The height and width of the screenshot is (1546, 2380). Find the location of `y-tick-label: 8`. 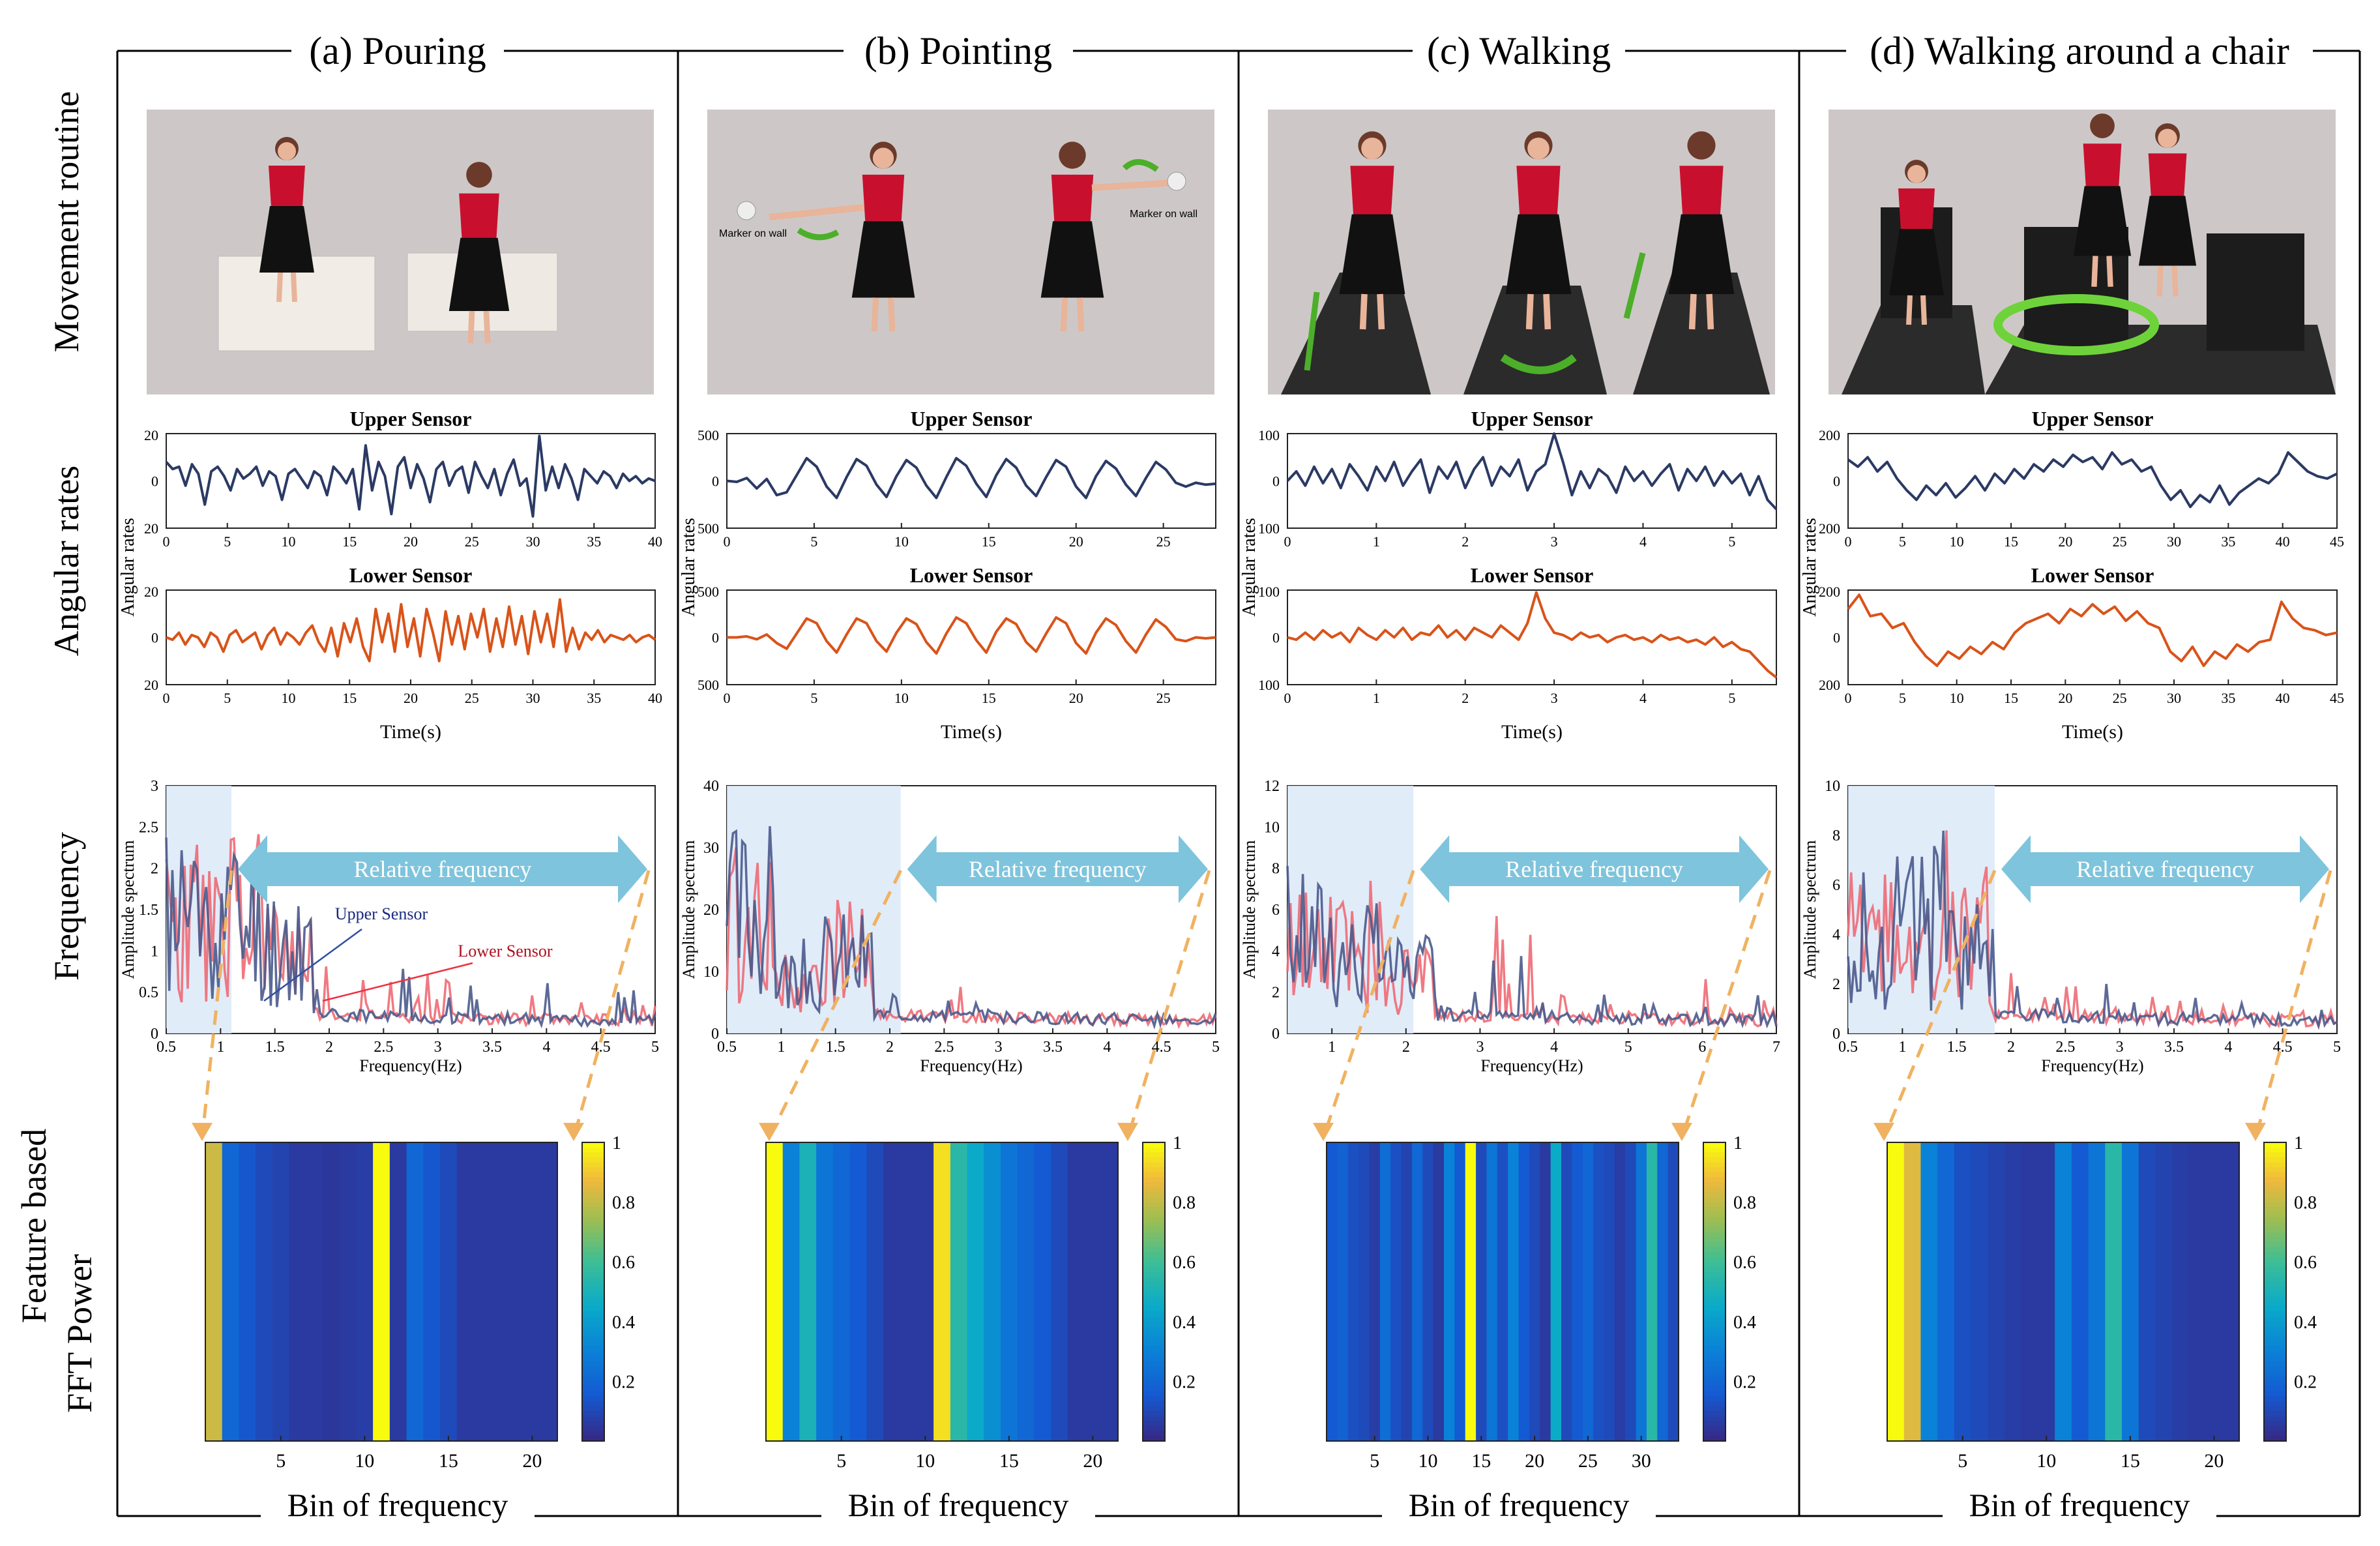

y-tick-label: 8 is located at coordinates (1276, 869).